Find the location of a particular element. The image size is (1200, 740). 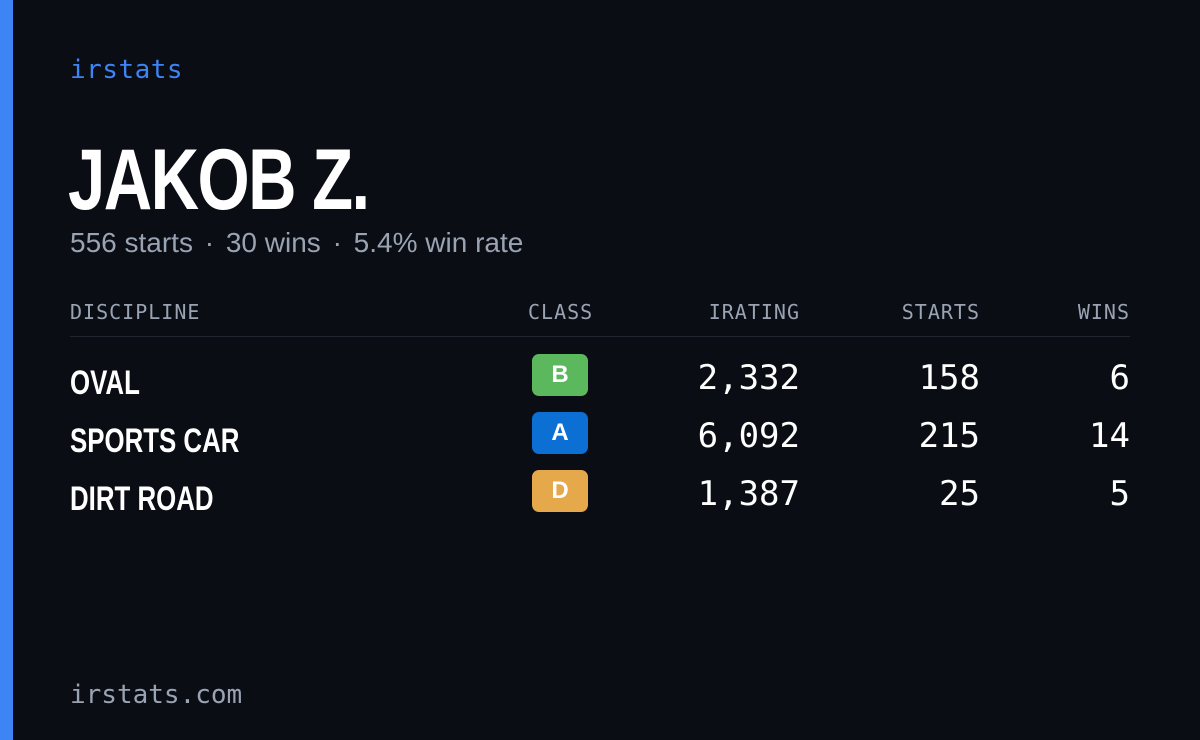

header-wins: WINS is located at coordinates (1103, 312).